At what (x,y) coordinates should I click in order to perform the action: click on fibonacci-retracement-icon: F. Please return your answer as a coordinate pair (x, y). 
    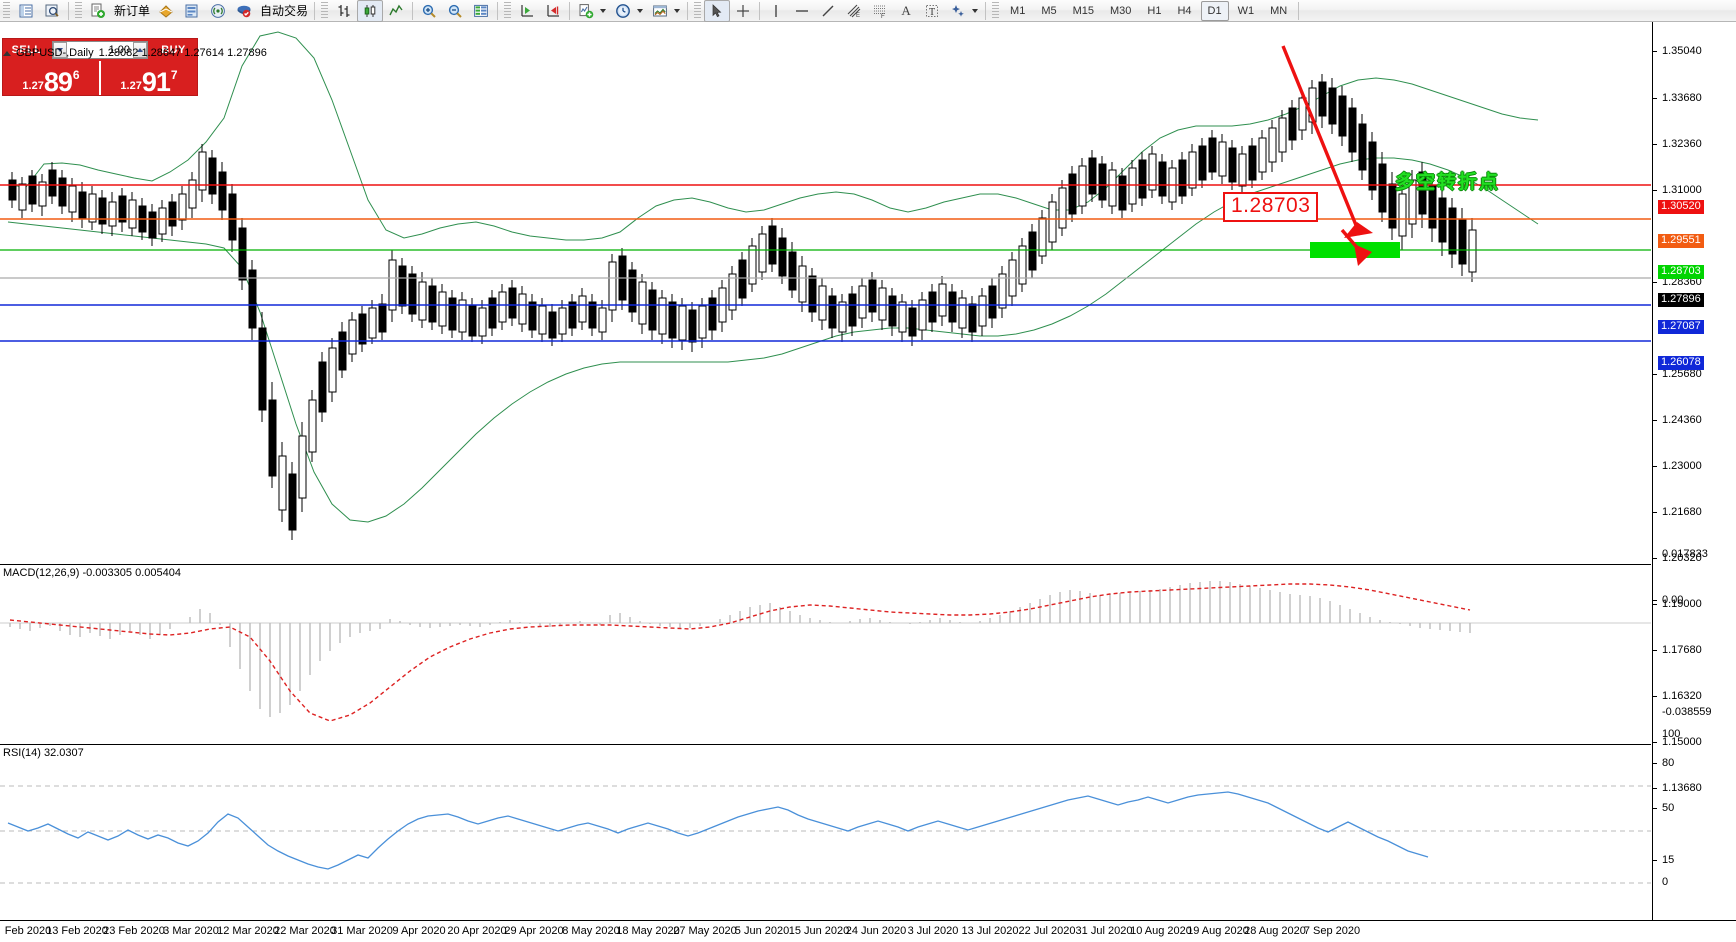
    Looking at the image, I should click on (880, 11).